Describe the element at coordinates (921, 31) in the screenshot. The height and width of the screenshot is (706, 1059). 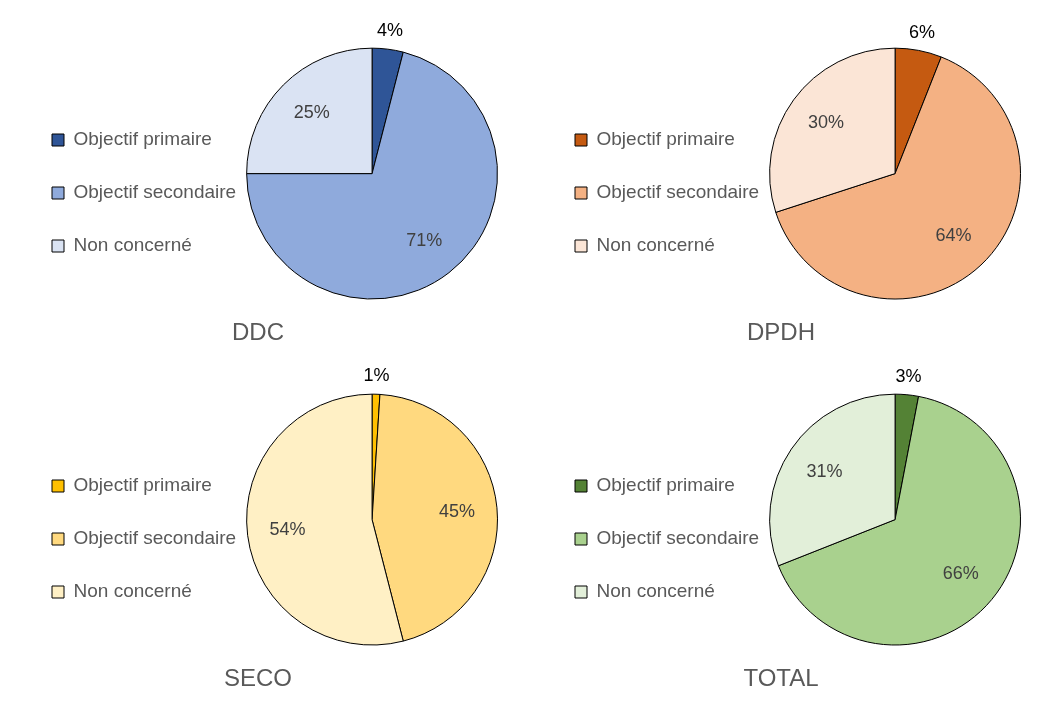
I see `data-label: 6%` at that location.